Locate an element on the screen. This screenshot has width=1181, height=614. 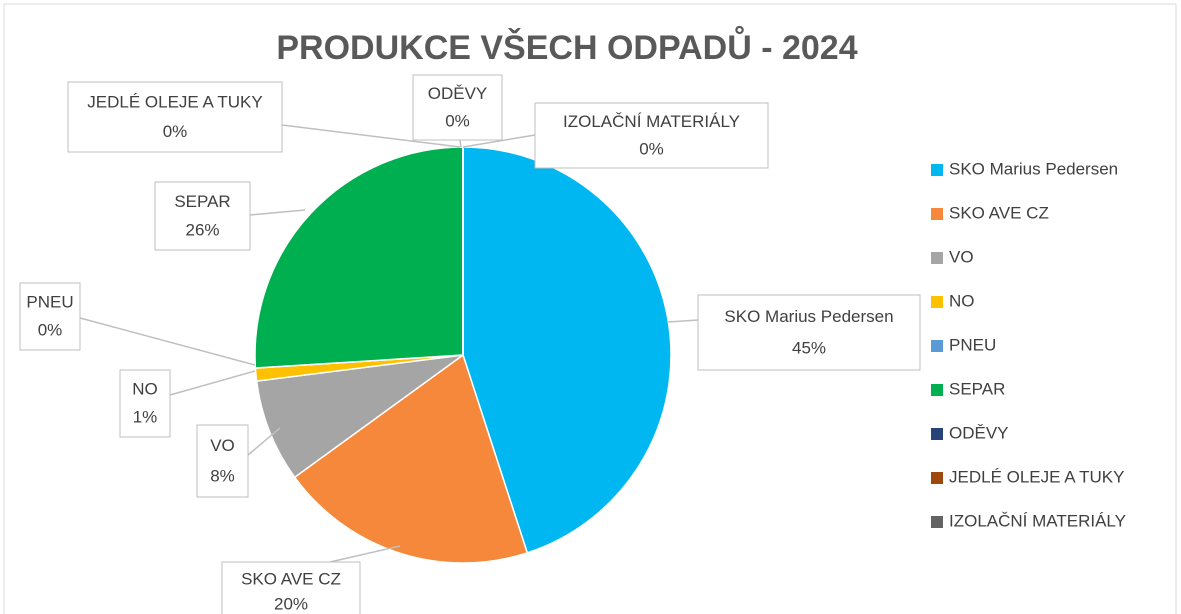
legend-label: ODĚVY is located at coordinates (979, 432).